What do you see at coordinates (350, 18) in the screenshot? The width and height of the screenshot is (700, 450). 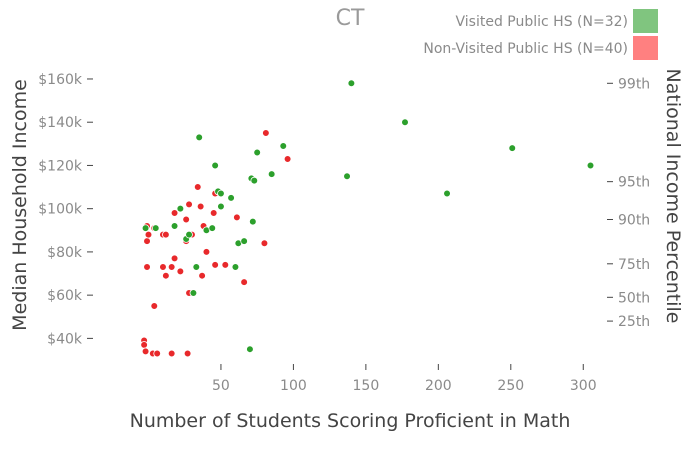 I see `chart-title: CT` at bounding box center [350, 18].